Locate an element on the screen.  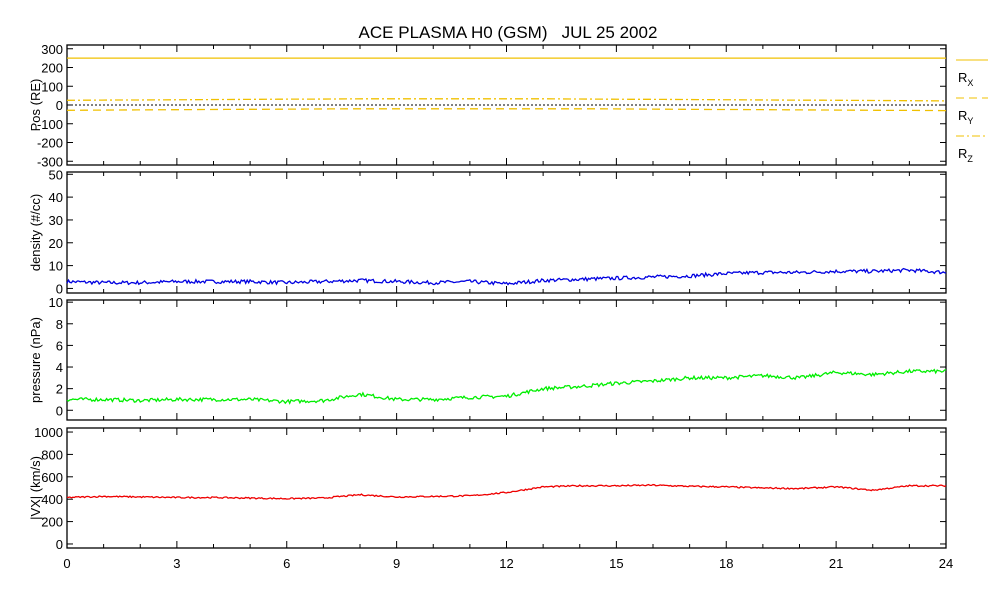
y-axis-label: density (#/cc) is located at coordinates (35, 232).